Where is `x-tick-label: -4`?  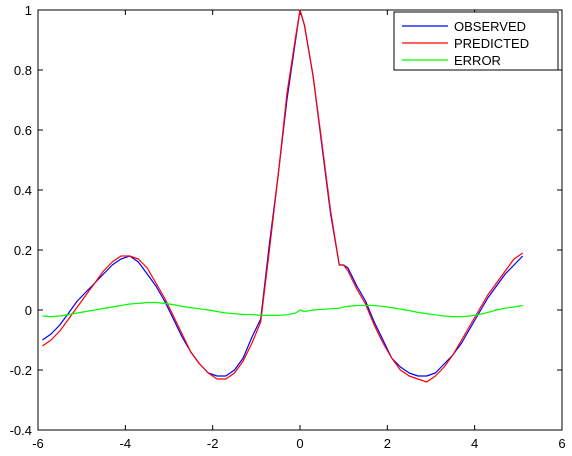
x-tick-label: -4 is located at coordinates (126, 443).